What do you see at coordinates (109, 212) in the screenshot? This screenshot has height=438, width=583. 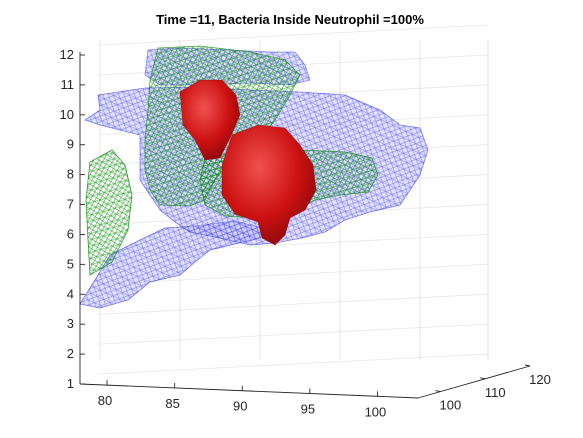 I see `nucleus-mesh` at bounding box center [109, 212].